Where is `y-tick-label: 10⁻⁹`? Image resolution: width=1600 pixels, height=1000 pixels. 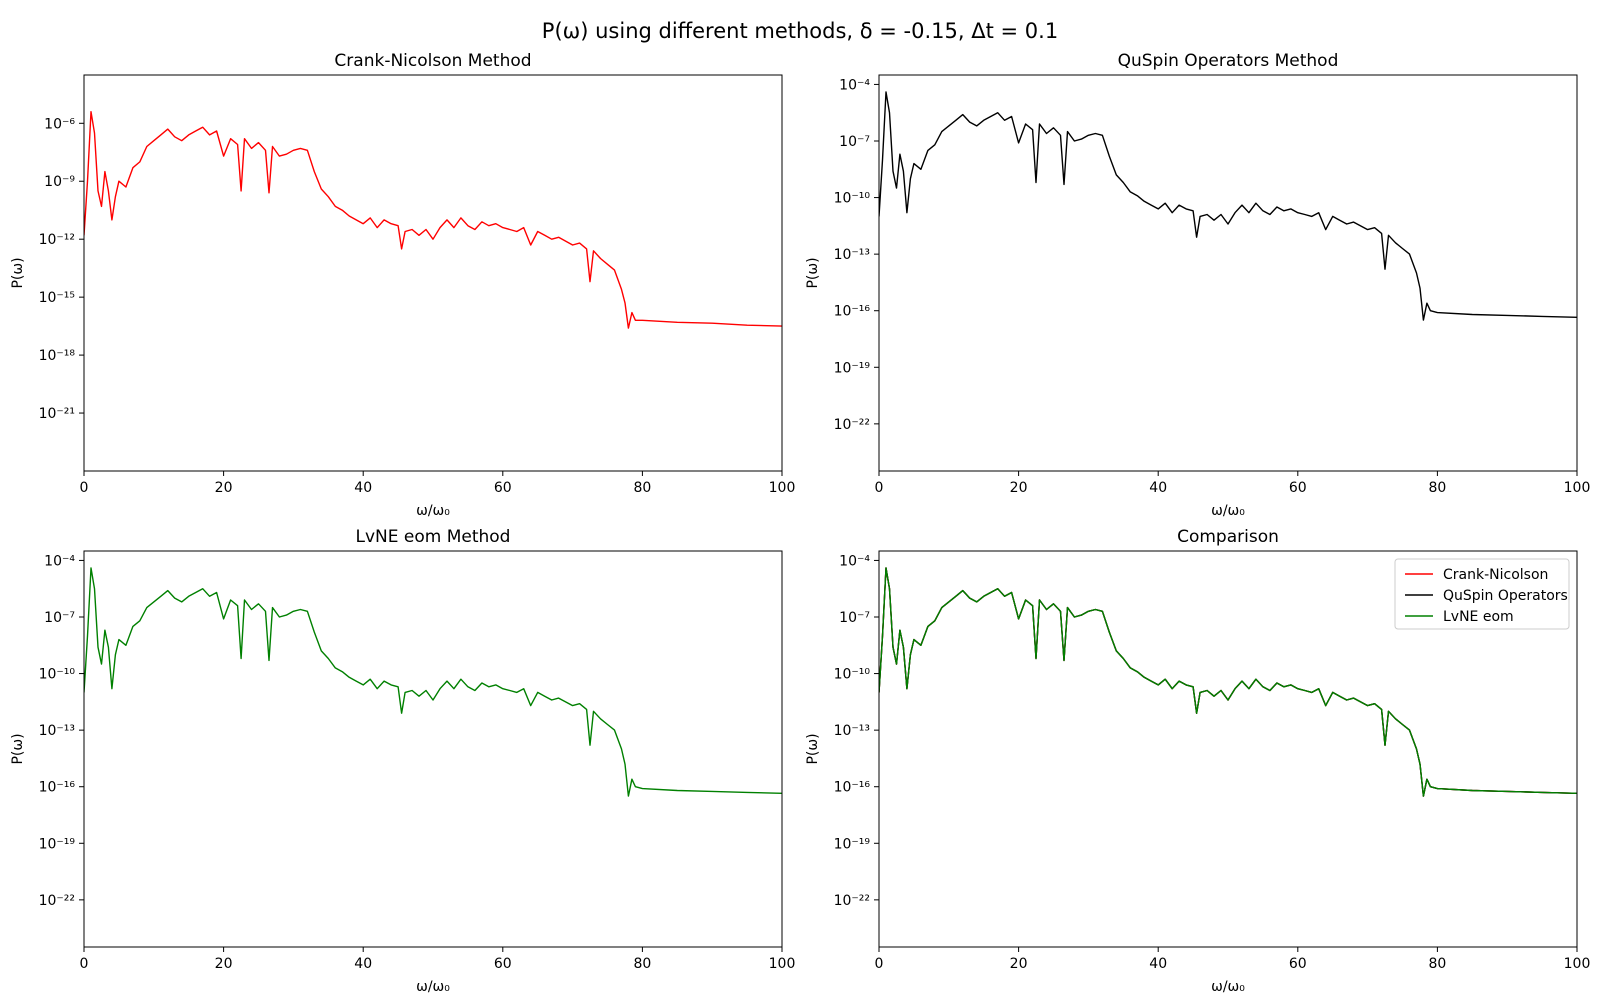
y-tick-label: 10⁻⁹ is located at coordinates (59, 182).